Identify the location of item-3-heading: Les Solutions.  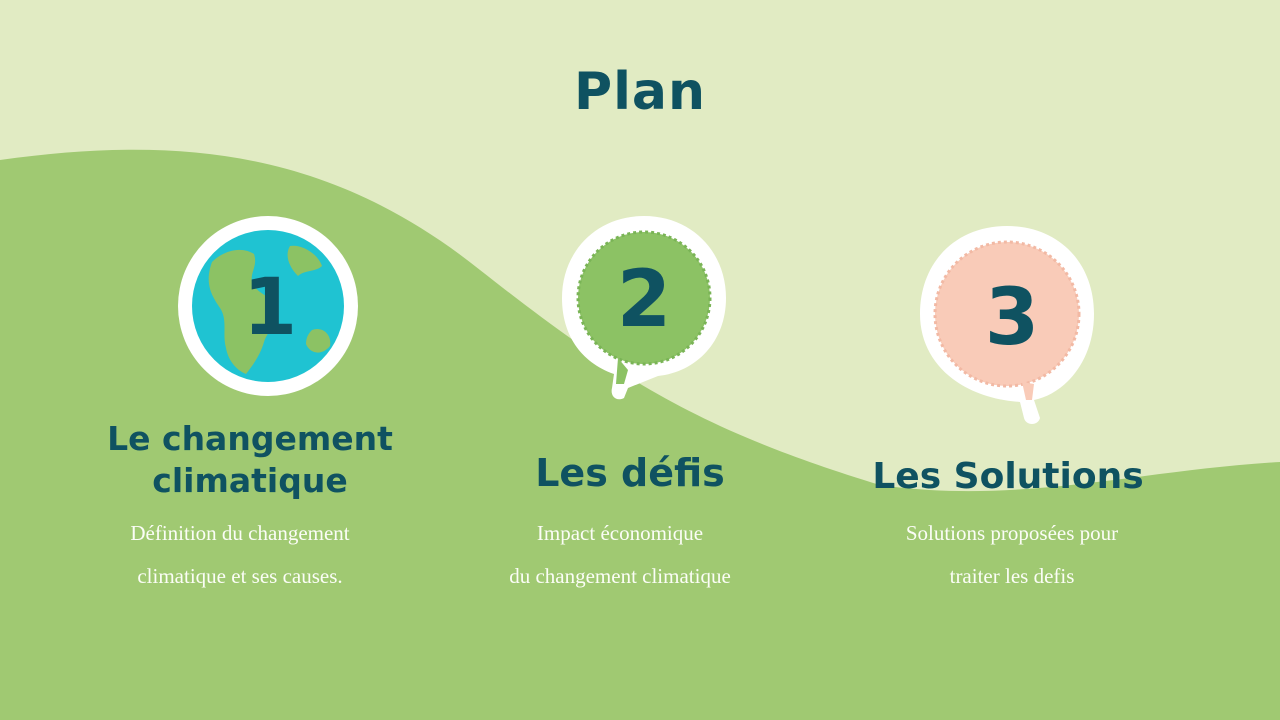
(1008, 477).